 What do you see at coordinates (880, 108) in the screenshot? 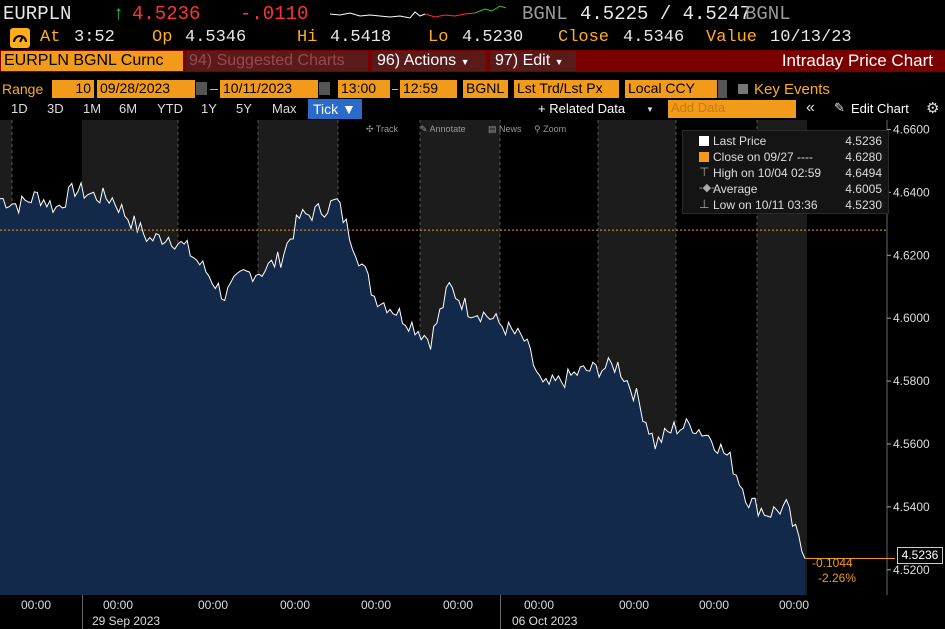
I see `edit-chart-button: Edit Chart` at bounding box center [880, 108].